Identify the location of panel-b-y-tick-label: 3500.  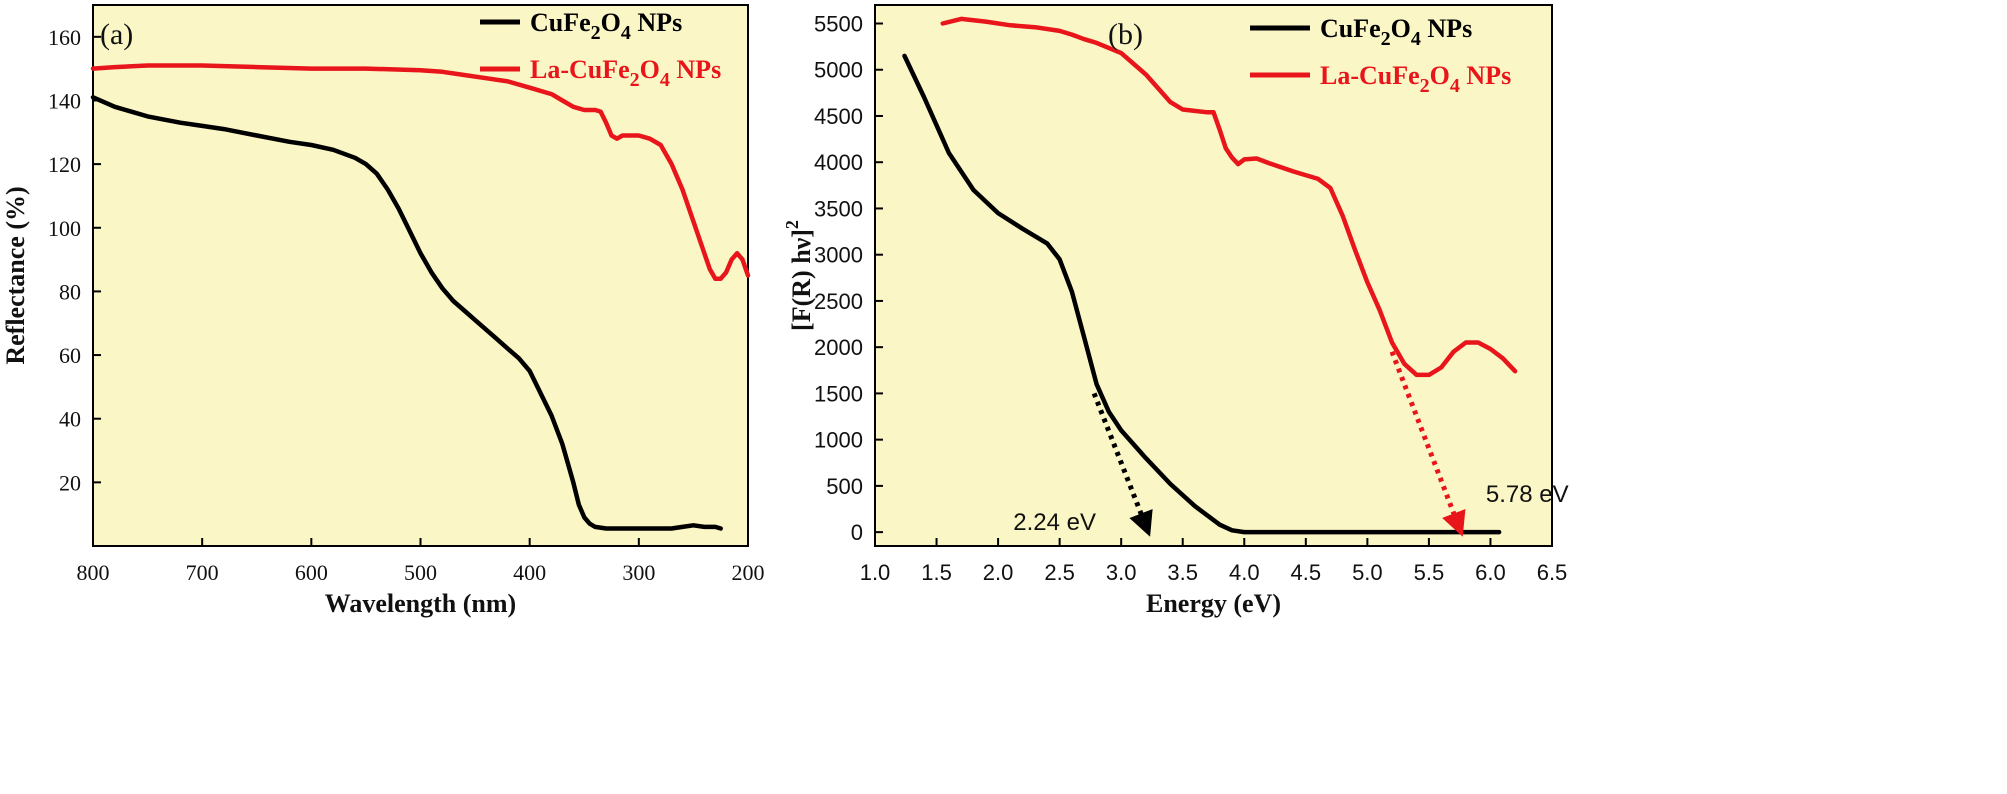
(838, 208).